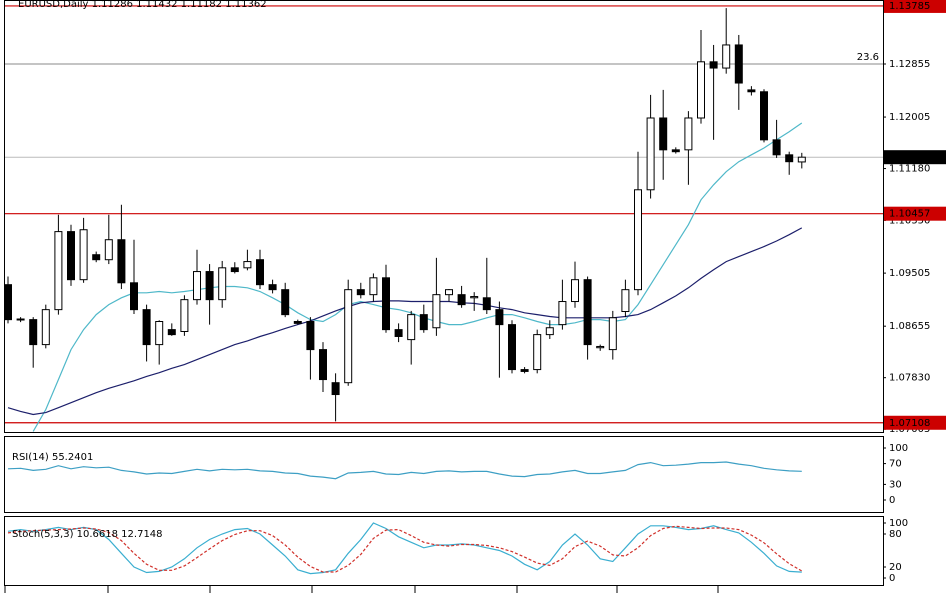 The image size is (948, 593). What do you see at coordinates (895, 534) in the screenshot?
I see `y-tick-label: 80` at bounding box center [895, 534].